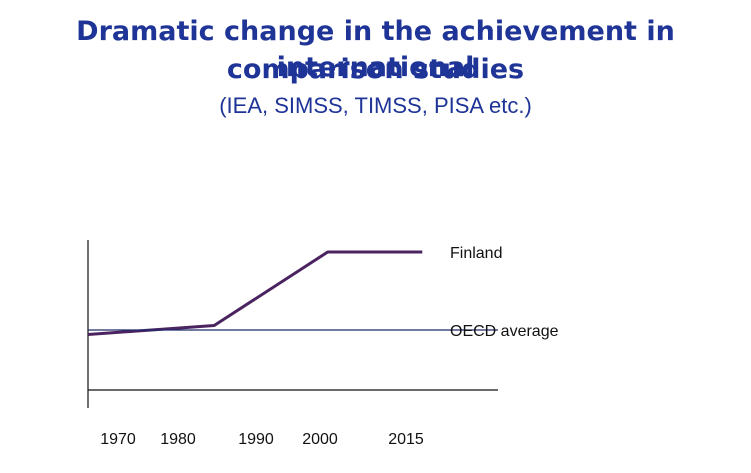 Image resolution: width=751 pixels, height=473 pixels. I want to click on chart-subtitle: (IEA, SIMSS, TIMSS, PISA etc.), so click(375, 105).